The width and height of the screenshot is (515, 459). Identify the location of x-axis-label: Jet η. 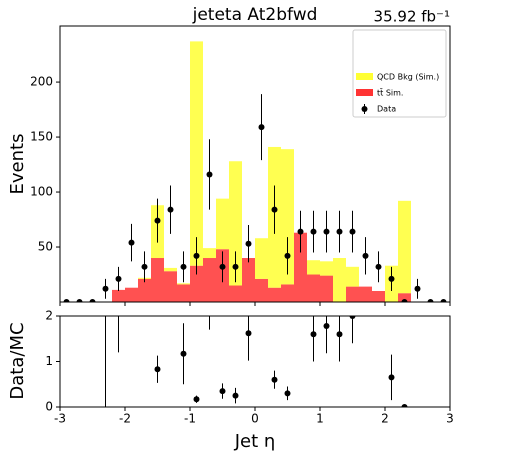
(255, 441).